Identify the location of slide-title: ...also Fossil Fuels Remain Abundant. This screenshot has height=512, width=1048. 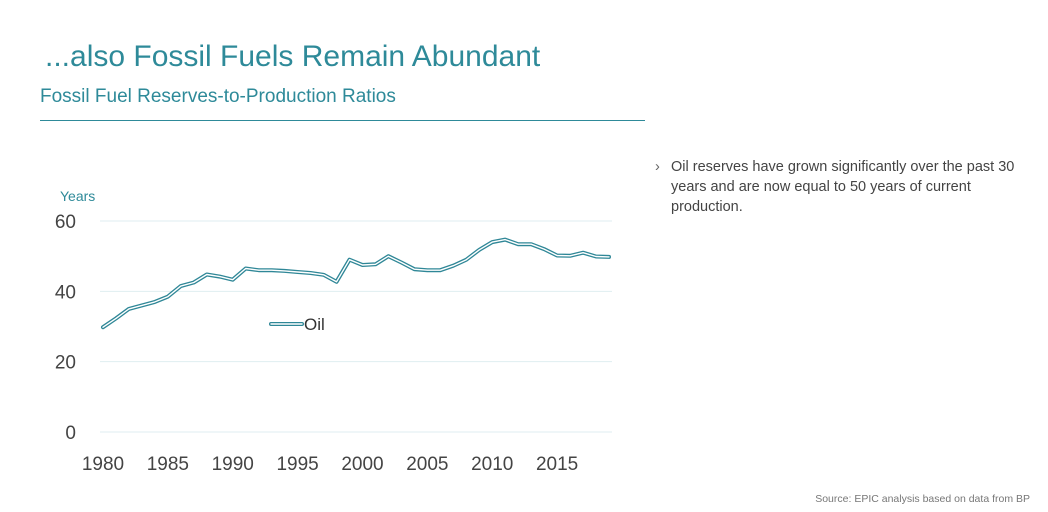
(293, 56).